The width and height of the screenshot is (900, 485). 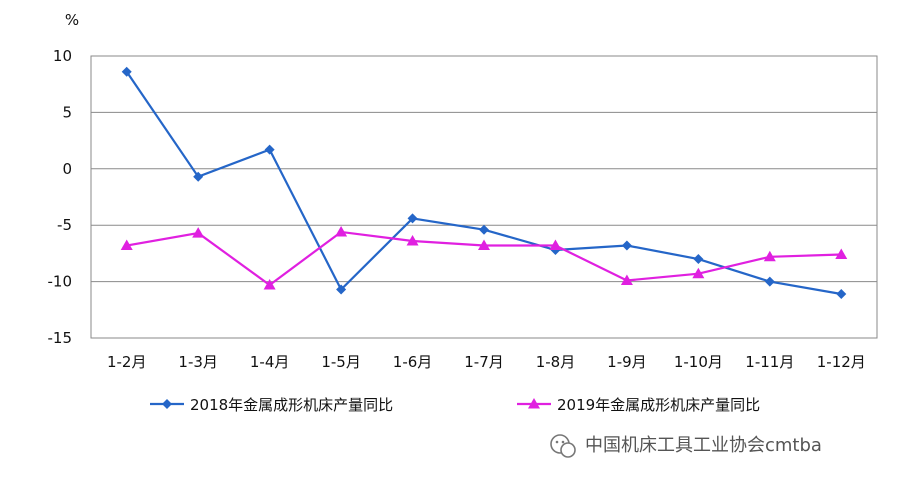 What do you see at coordinates (627, 362) in the screenshot?
I see `x-tick-label: 1-9月` at bounding box center [627, 362].